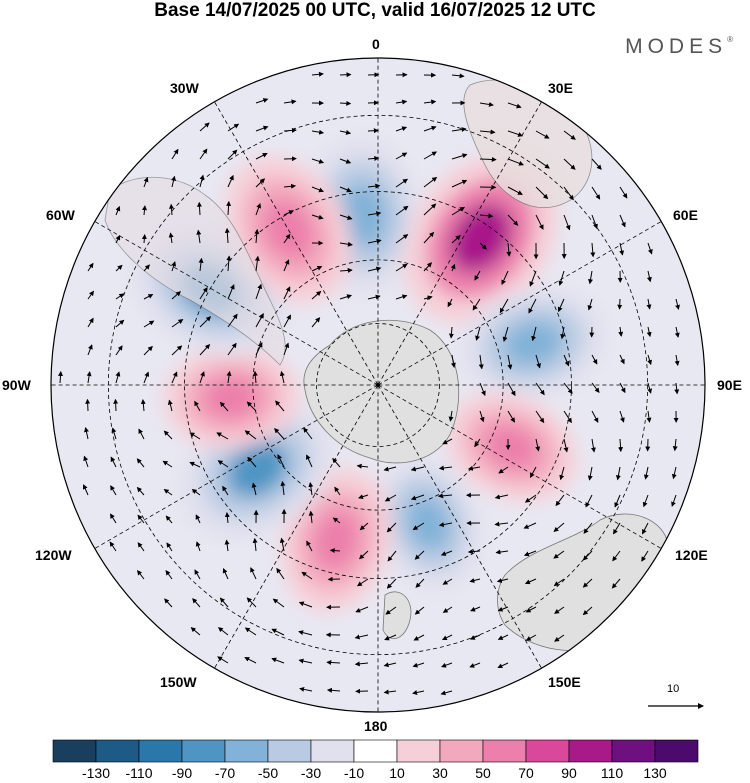  What do you see at coordinates (311, 773) in the screenshot?
I see `colorbar-tick-label: -30` at bounding box center [311, 773].